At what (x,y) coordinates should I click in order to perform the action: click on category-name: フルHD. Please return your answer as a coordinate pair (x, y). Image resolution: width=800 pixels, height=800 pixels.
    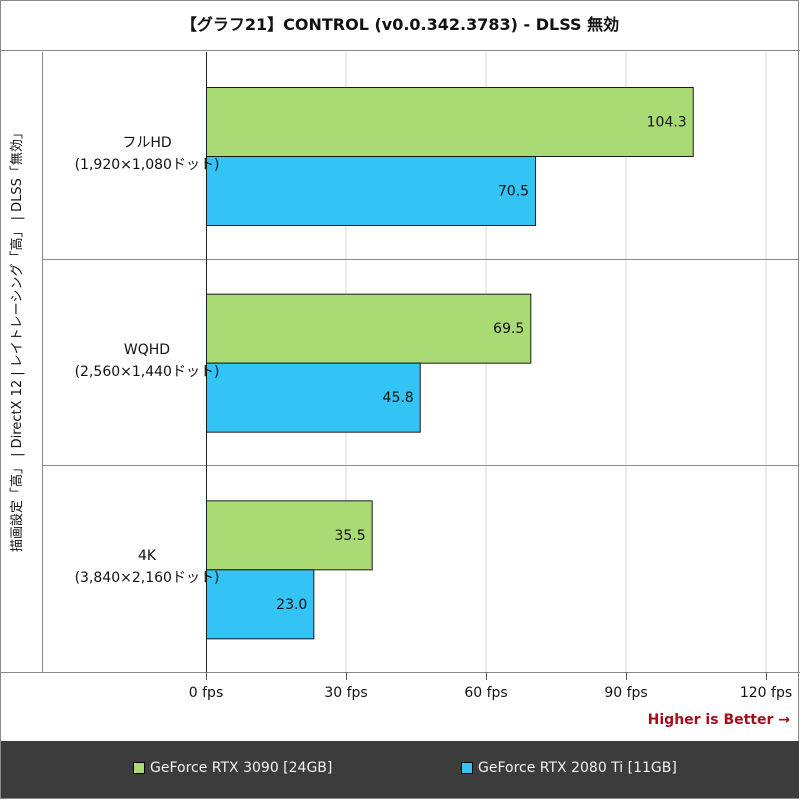
    Looking at the image, I should click on (147, 143).